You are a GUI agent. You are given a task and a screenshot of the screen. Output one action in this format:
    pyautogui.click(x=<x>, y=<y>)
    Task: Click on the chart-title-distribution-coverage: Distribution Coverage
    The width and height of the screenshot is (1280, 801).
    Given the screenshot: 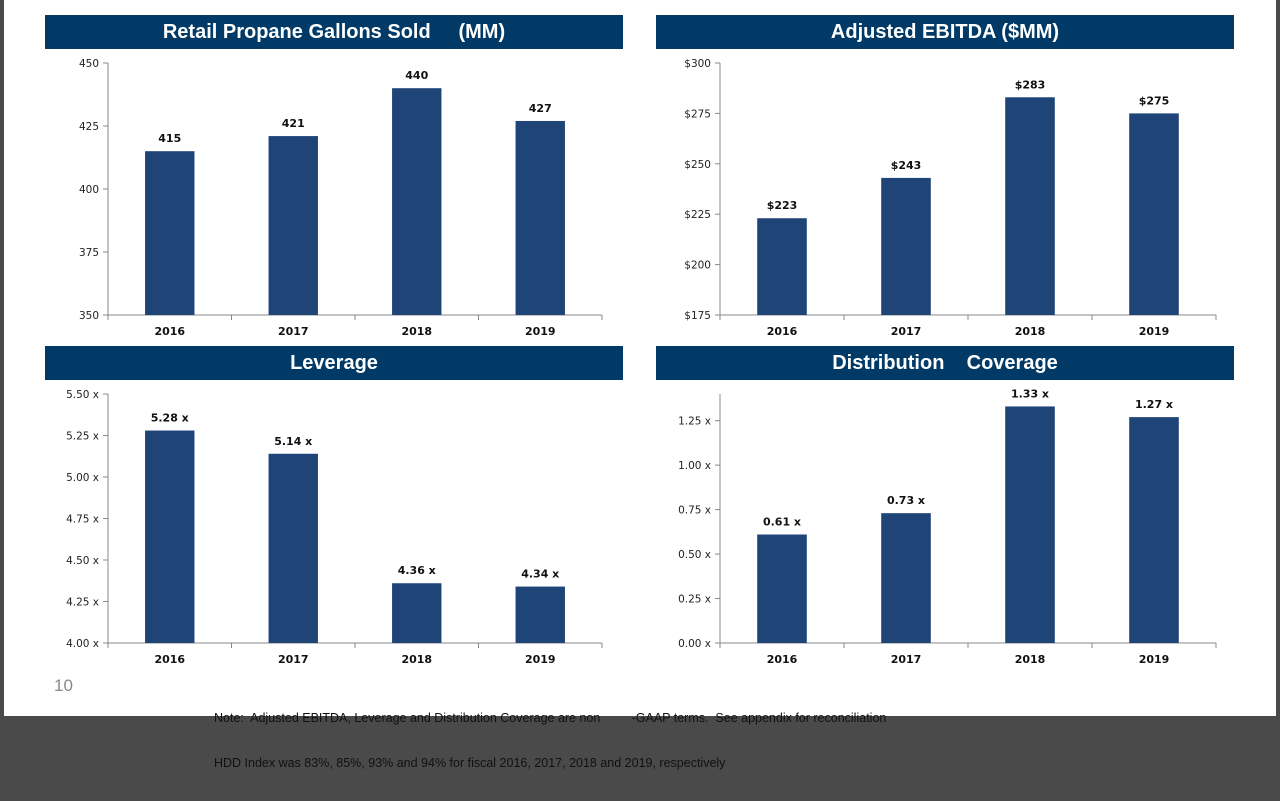 What is the action you would take?
    pyautogui.click(x=945, y=363)
    